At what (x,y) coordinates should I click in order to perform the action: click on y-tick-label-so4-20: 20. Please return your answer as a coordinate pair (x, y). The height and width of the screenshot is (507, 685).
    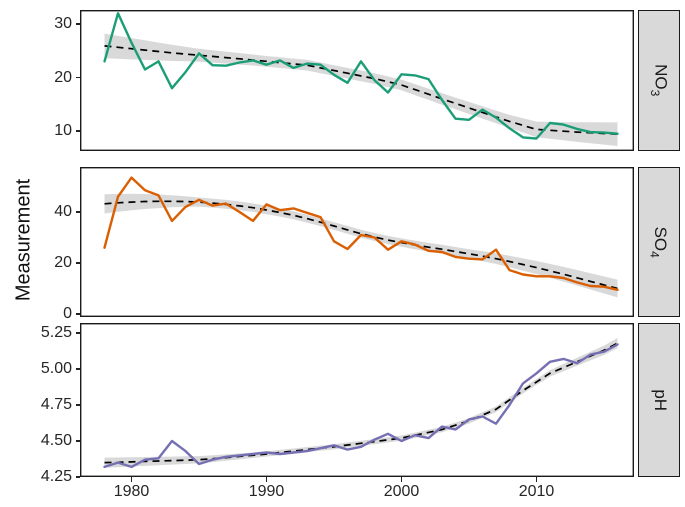
    Looking at the image, I should click on (63, 262).